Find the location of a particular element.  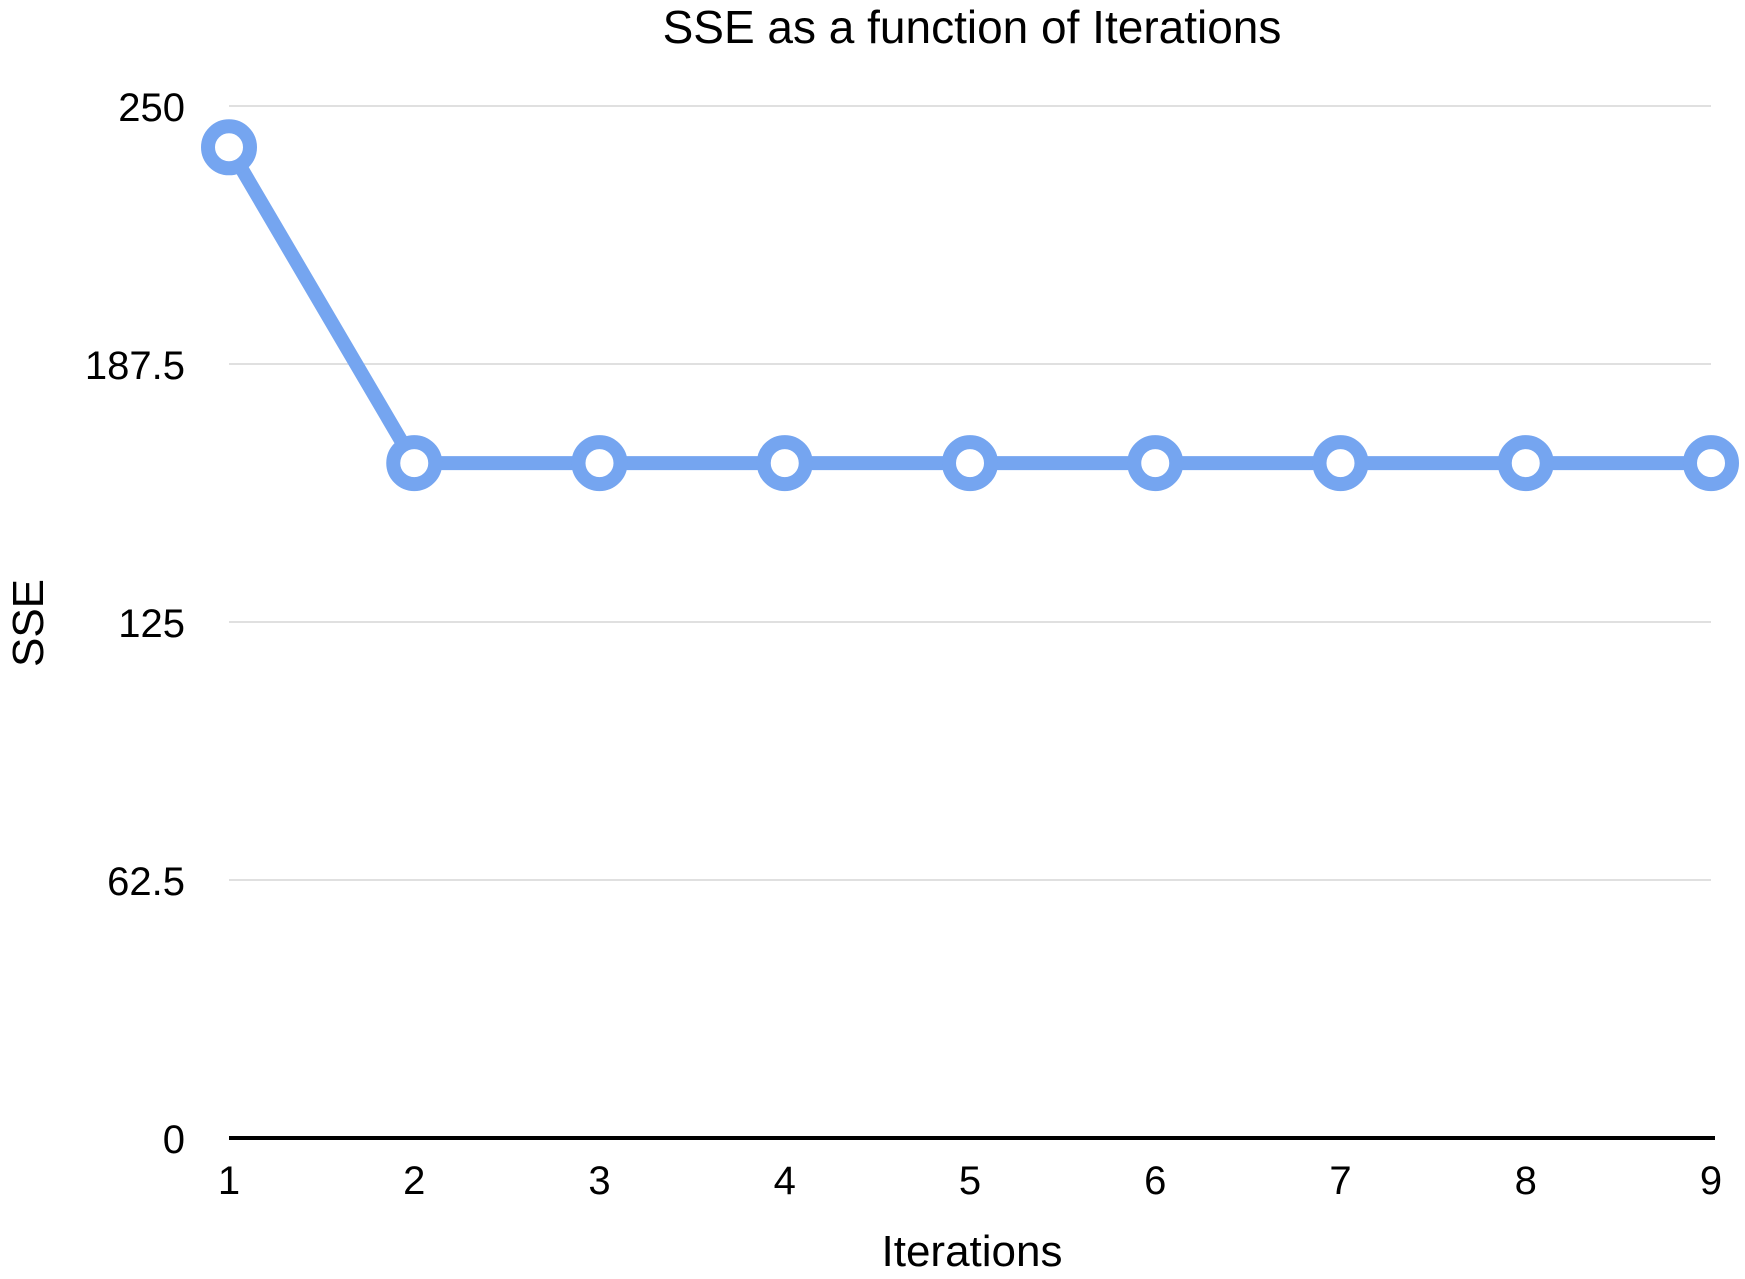

x-axis-label: Iterations is located at coordinates (972, 1251).